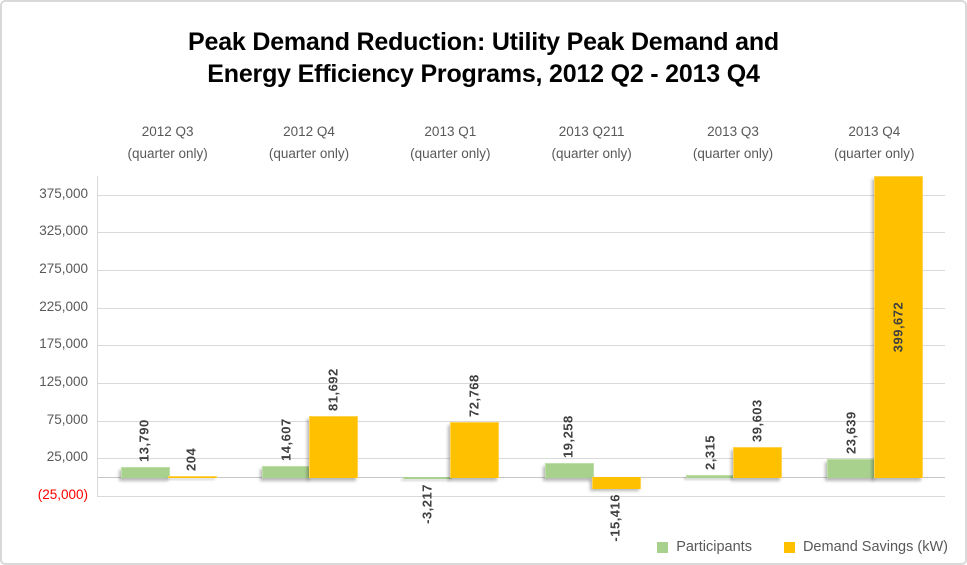  I want to click on legend: Participants Demand Savings (kW), so click(802, 547).